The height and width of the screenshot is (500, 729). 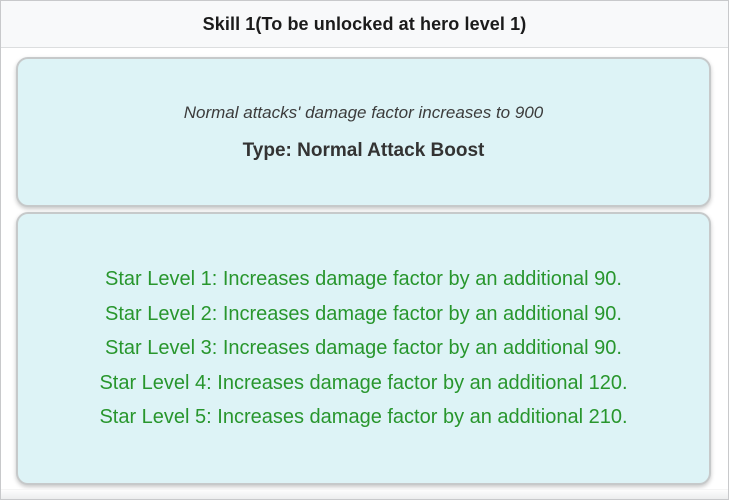 I want to click on skill-header: Skill 1(To be unlocked at hero level 1), so click(x=364, y=24).